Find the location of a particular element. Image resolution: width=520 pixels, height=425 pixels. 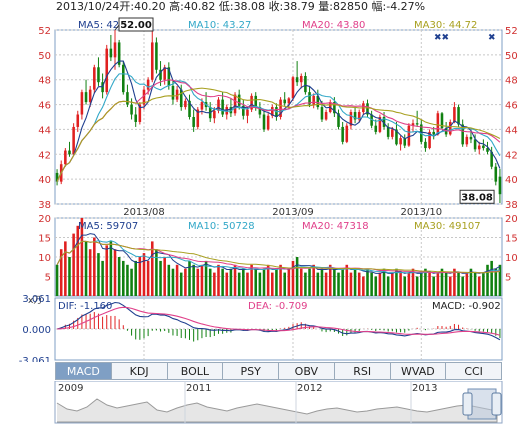

price-xtick-2013/09: 2013/09 is located at coordinates (293, 212).